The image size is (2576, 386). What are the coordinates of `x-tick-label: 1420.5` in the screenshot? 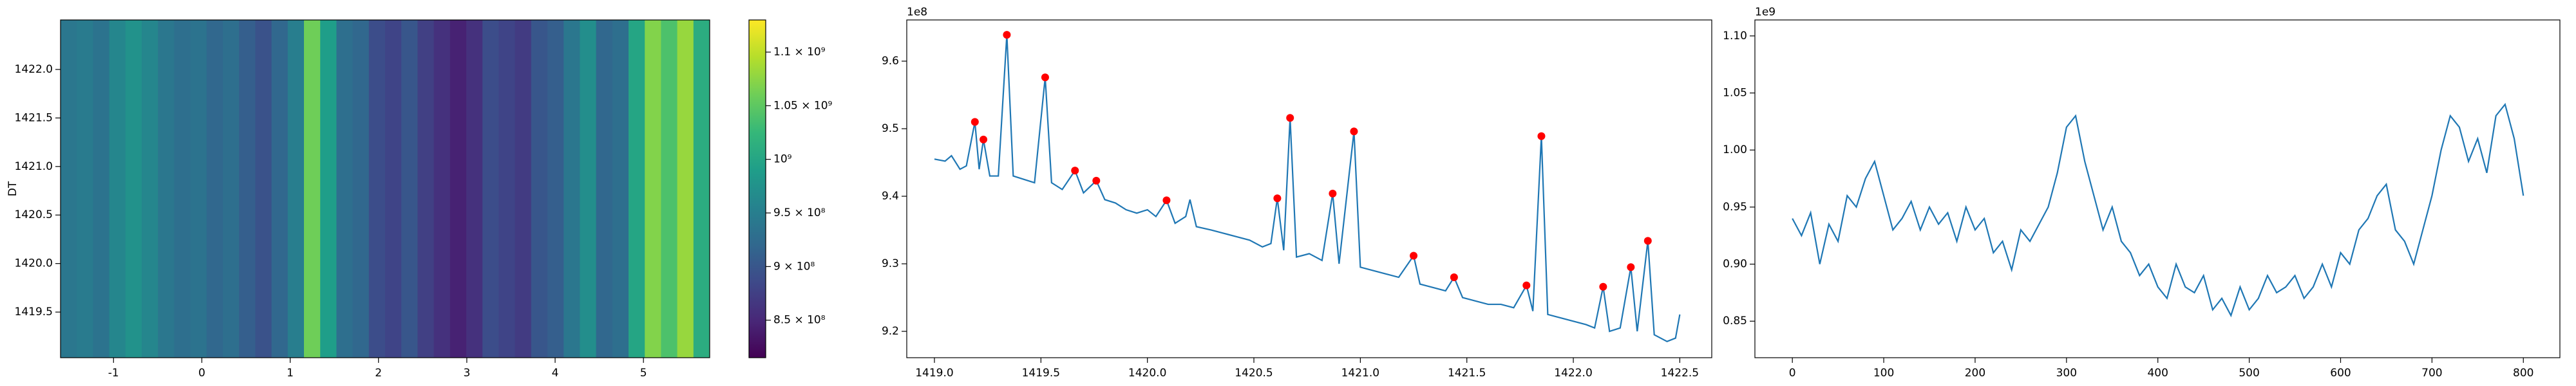 It's located at (1254, 373).